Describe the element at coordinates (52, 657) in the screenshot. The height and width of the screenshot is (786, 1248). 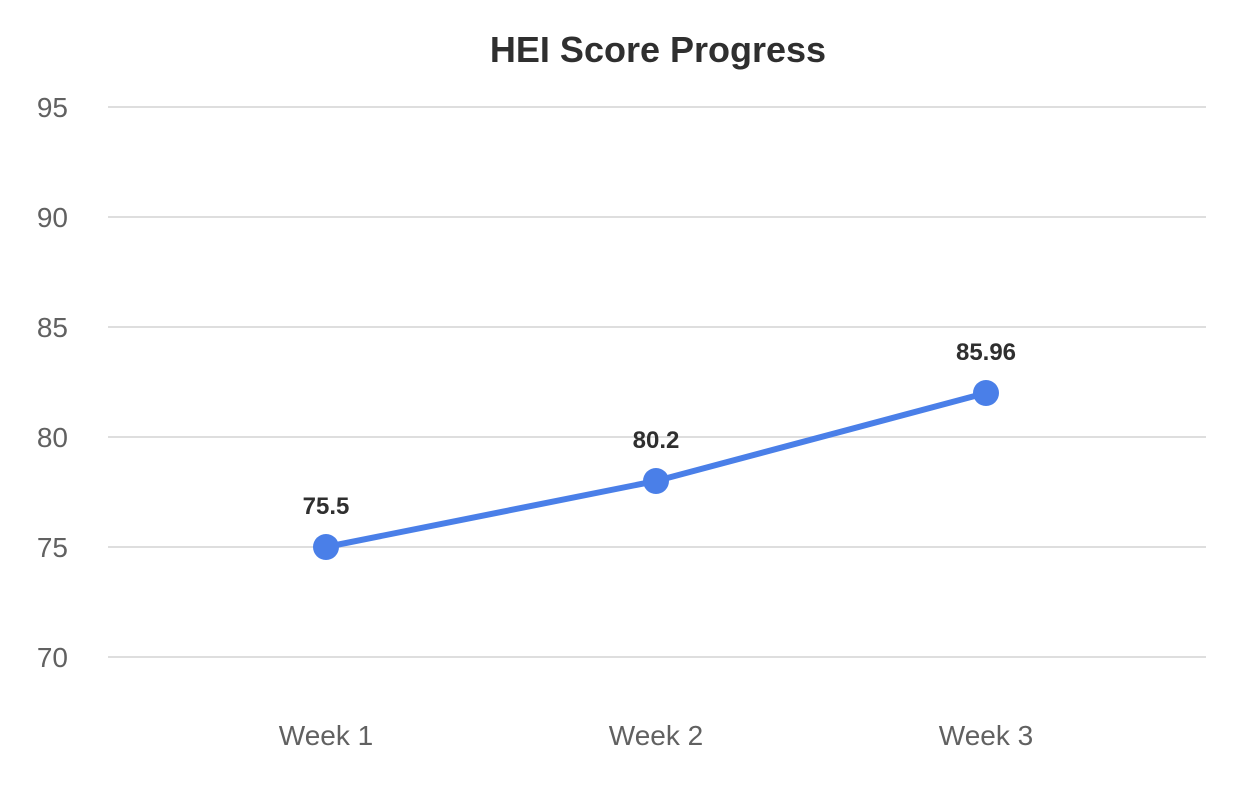
I see `y-tick-label: 70` at that location.